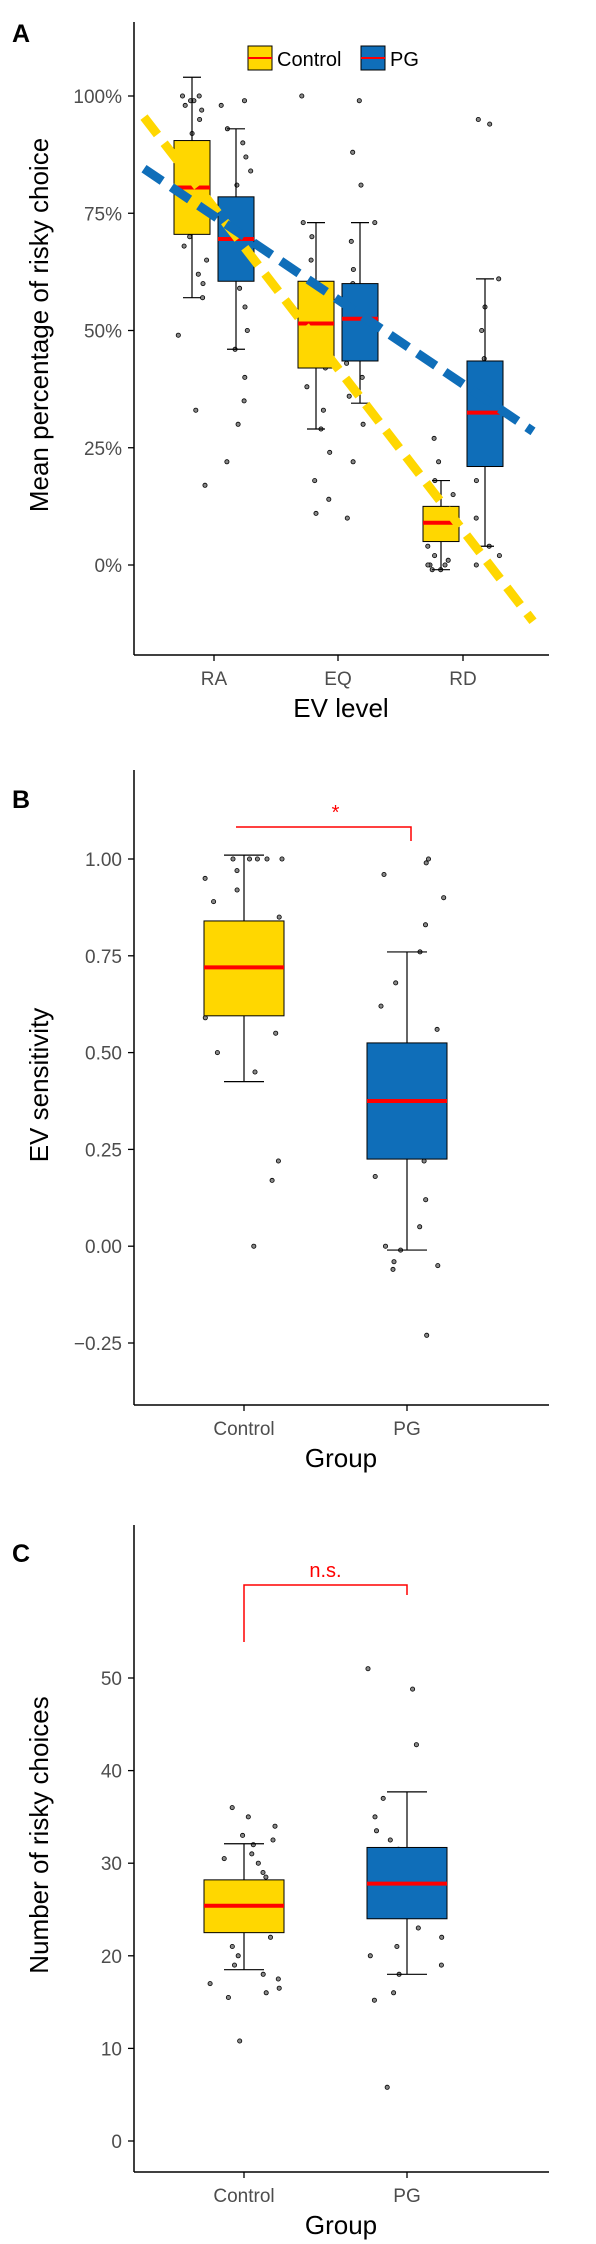 This screenshot has height=2244, width=596. I want to click on y-tick-label: 0.25, so click(103, 1150).